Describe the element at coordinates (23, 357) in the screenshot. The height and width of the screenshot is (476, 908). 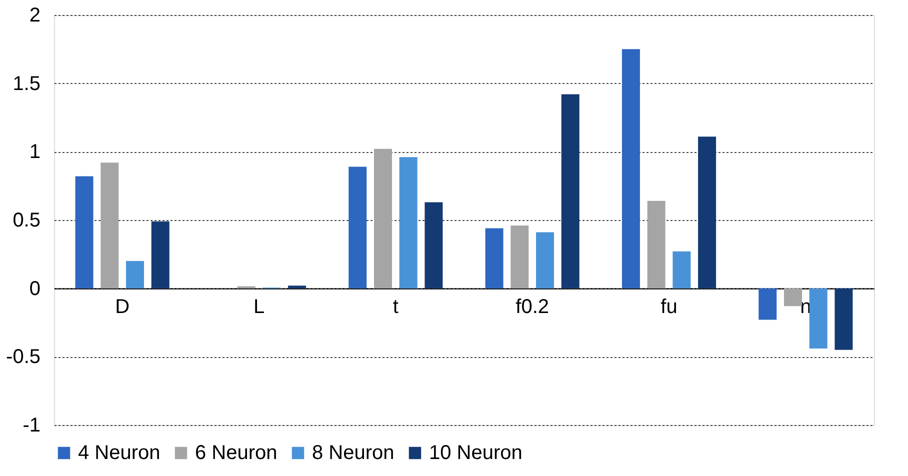
I see `y-tick-label: -0.5` at that location.